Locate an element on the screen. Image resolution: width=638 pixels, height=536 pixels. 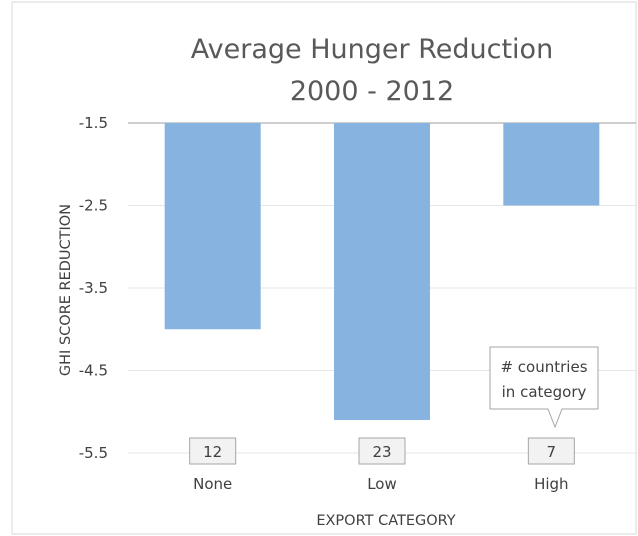
count-boxes: 12 23 7 is located at coordinates (382, 451).